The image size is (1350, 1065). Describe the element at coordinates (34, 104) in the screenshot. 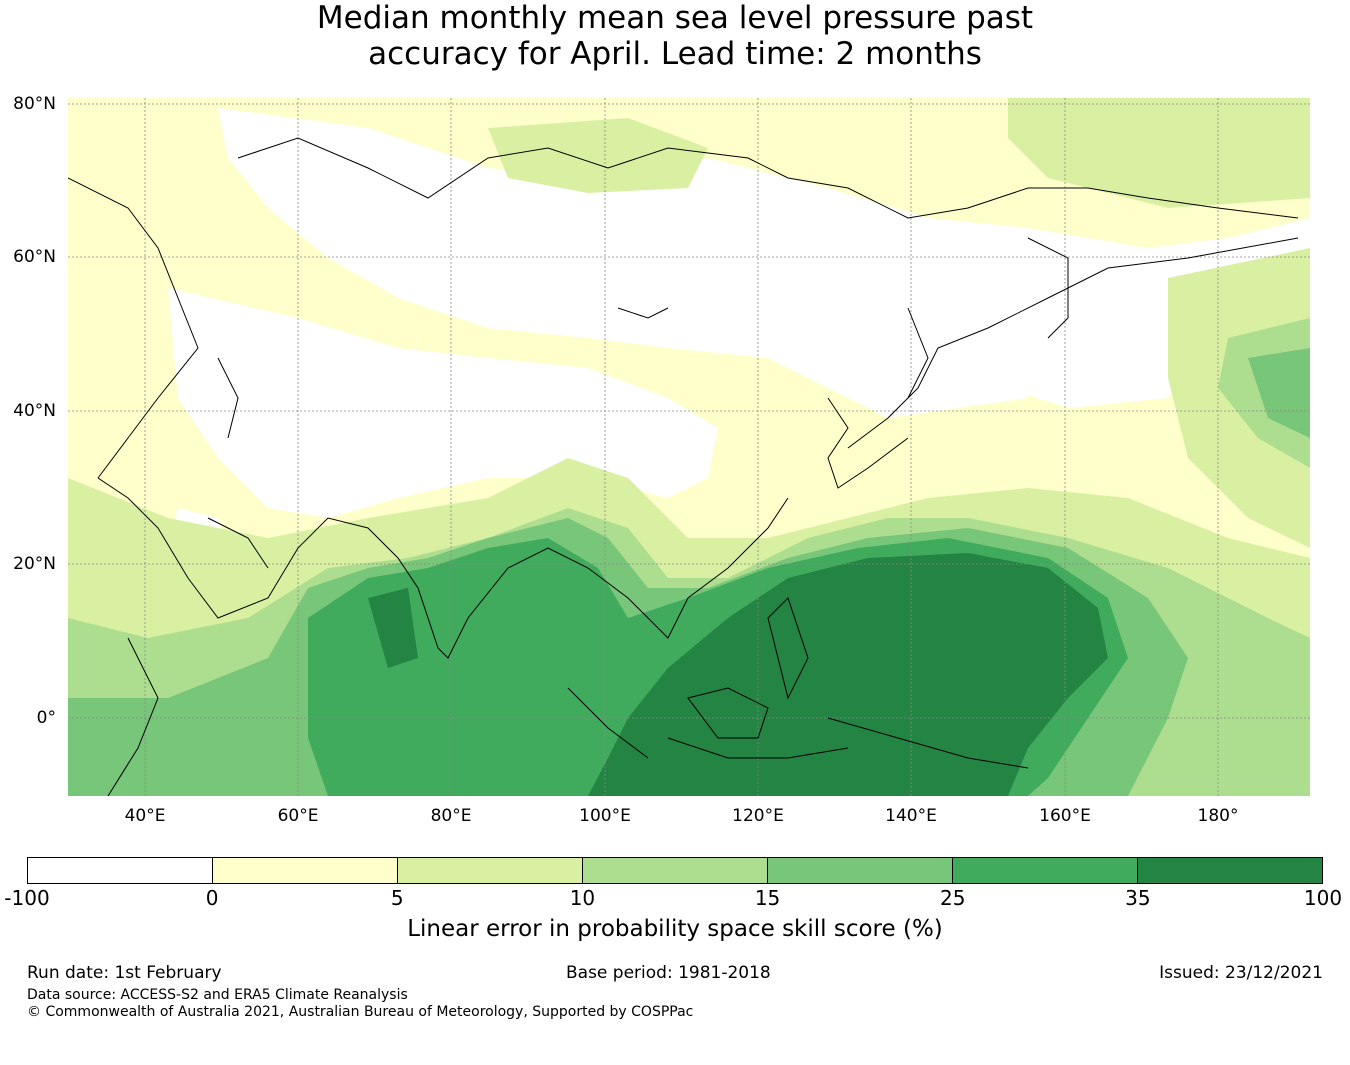

I see `lat-label-80n: 80°N` at that location.